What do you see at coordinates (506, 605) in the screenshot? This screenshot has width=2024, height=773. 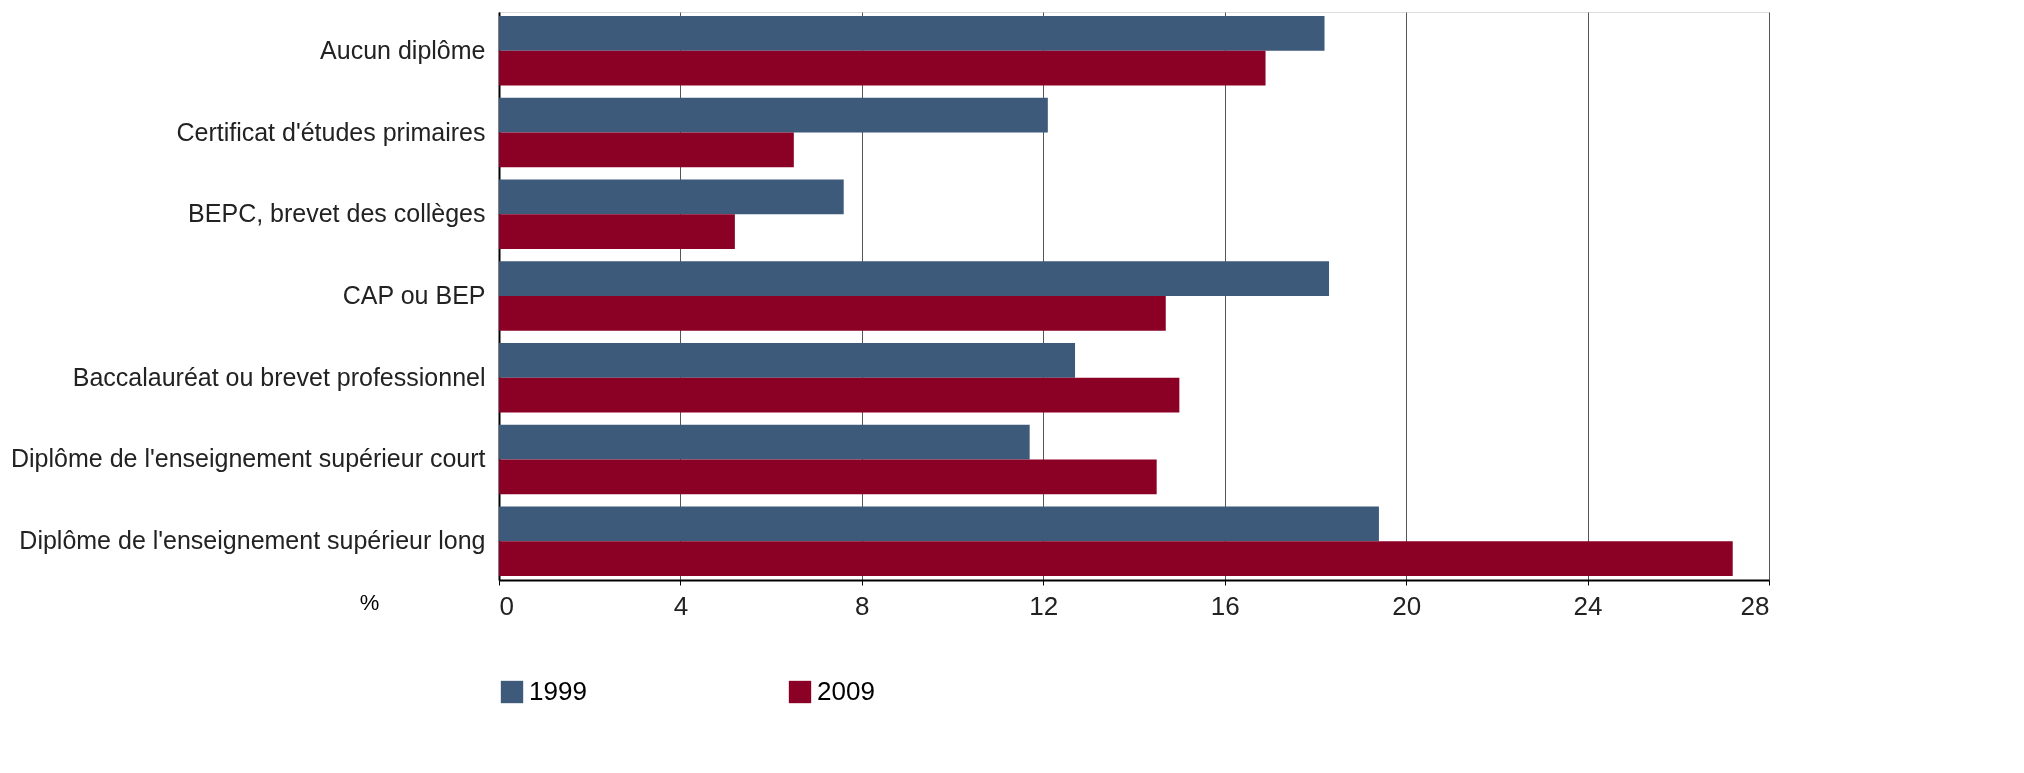 I see `x-tick-label: 0` at bounding box center [506, 605].